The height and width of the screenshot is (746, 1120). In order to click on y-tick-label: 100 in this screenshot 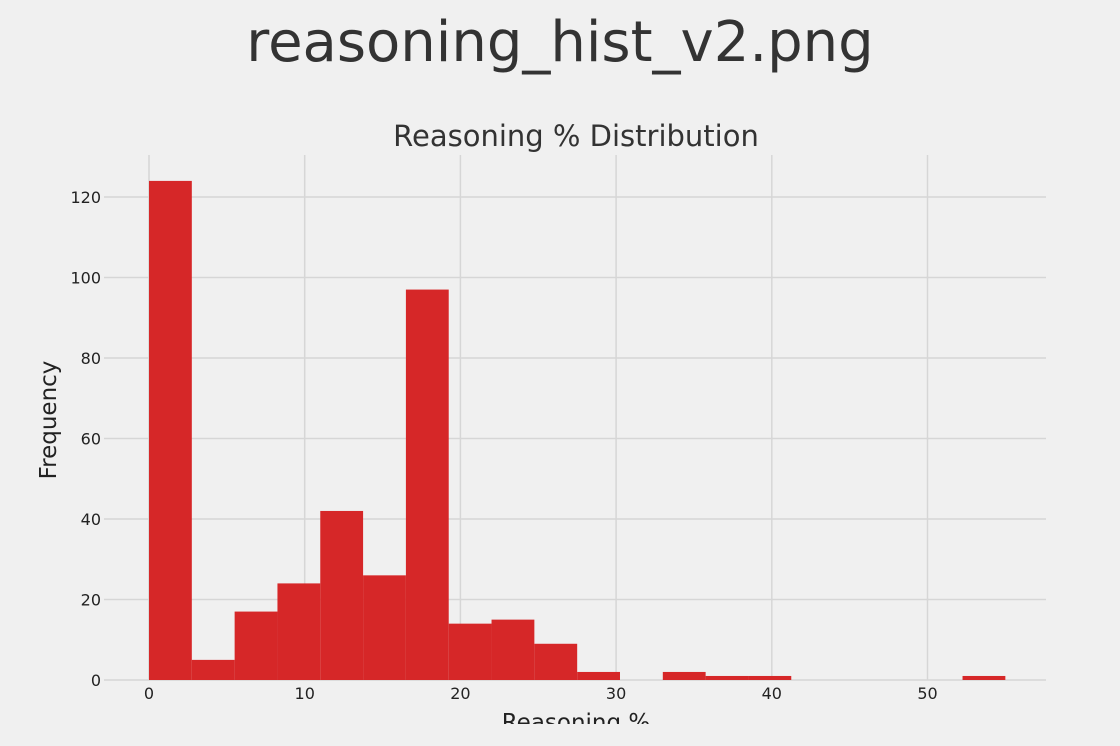, I will do `click(85, 278)`.